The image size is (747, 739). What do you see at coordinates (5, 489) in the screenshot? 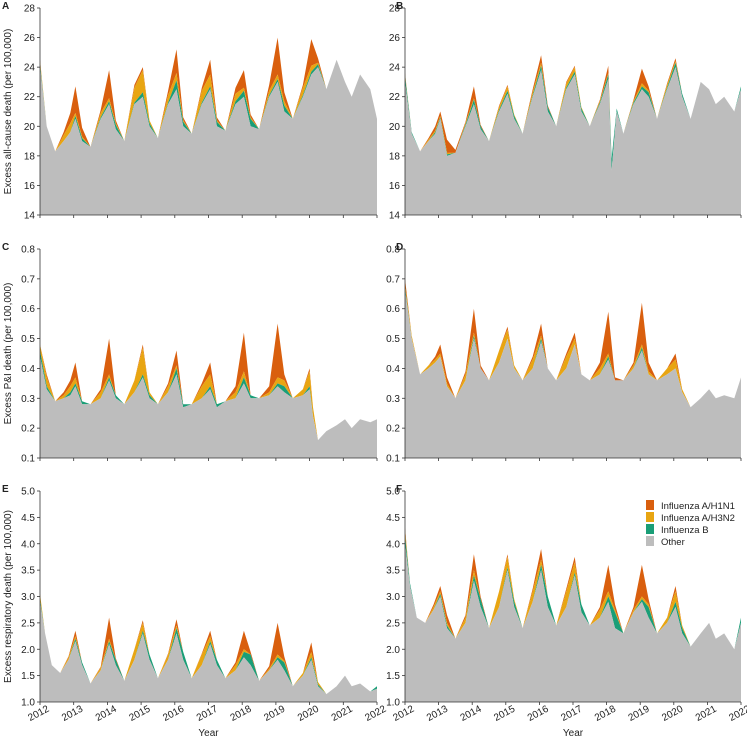
I see `panel-e-letter: E` at bounding box center [5, 489].